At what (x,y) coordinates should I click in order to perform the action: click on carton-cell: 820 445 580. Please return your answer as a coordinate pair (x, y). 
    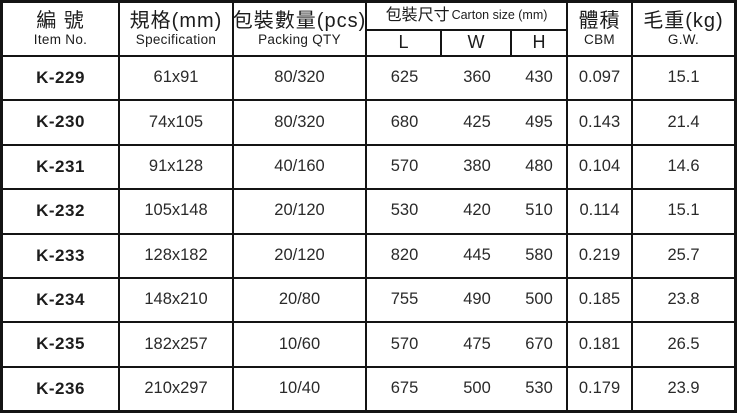
    Looking at the image, I should click on (466, 255).